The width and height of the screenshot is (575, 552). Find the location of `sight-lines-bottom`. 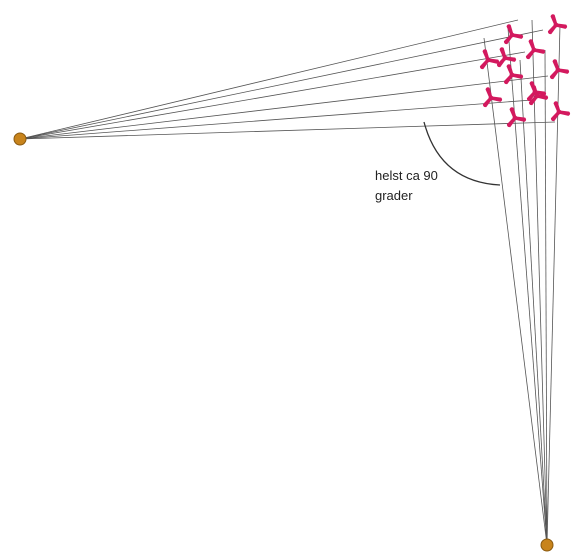

sight-lines-bottom is located at coordinates (522, 282).